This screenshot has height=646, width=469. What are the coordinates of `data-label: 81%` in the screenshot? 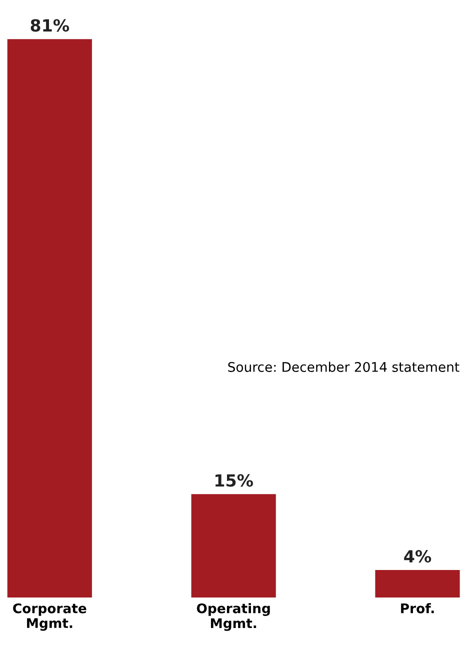 It's located at (50, 25).